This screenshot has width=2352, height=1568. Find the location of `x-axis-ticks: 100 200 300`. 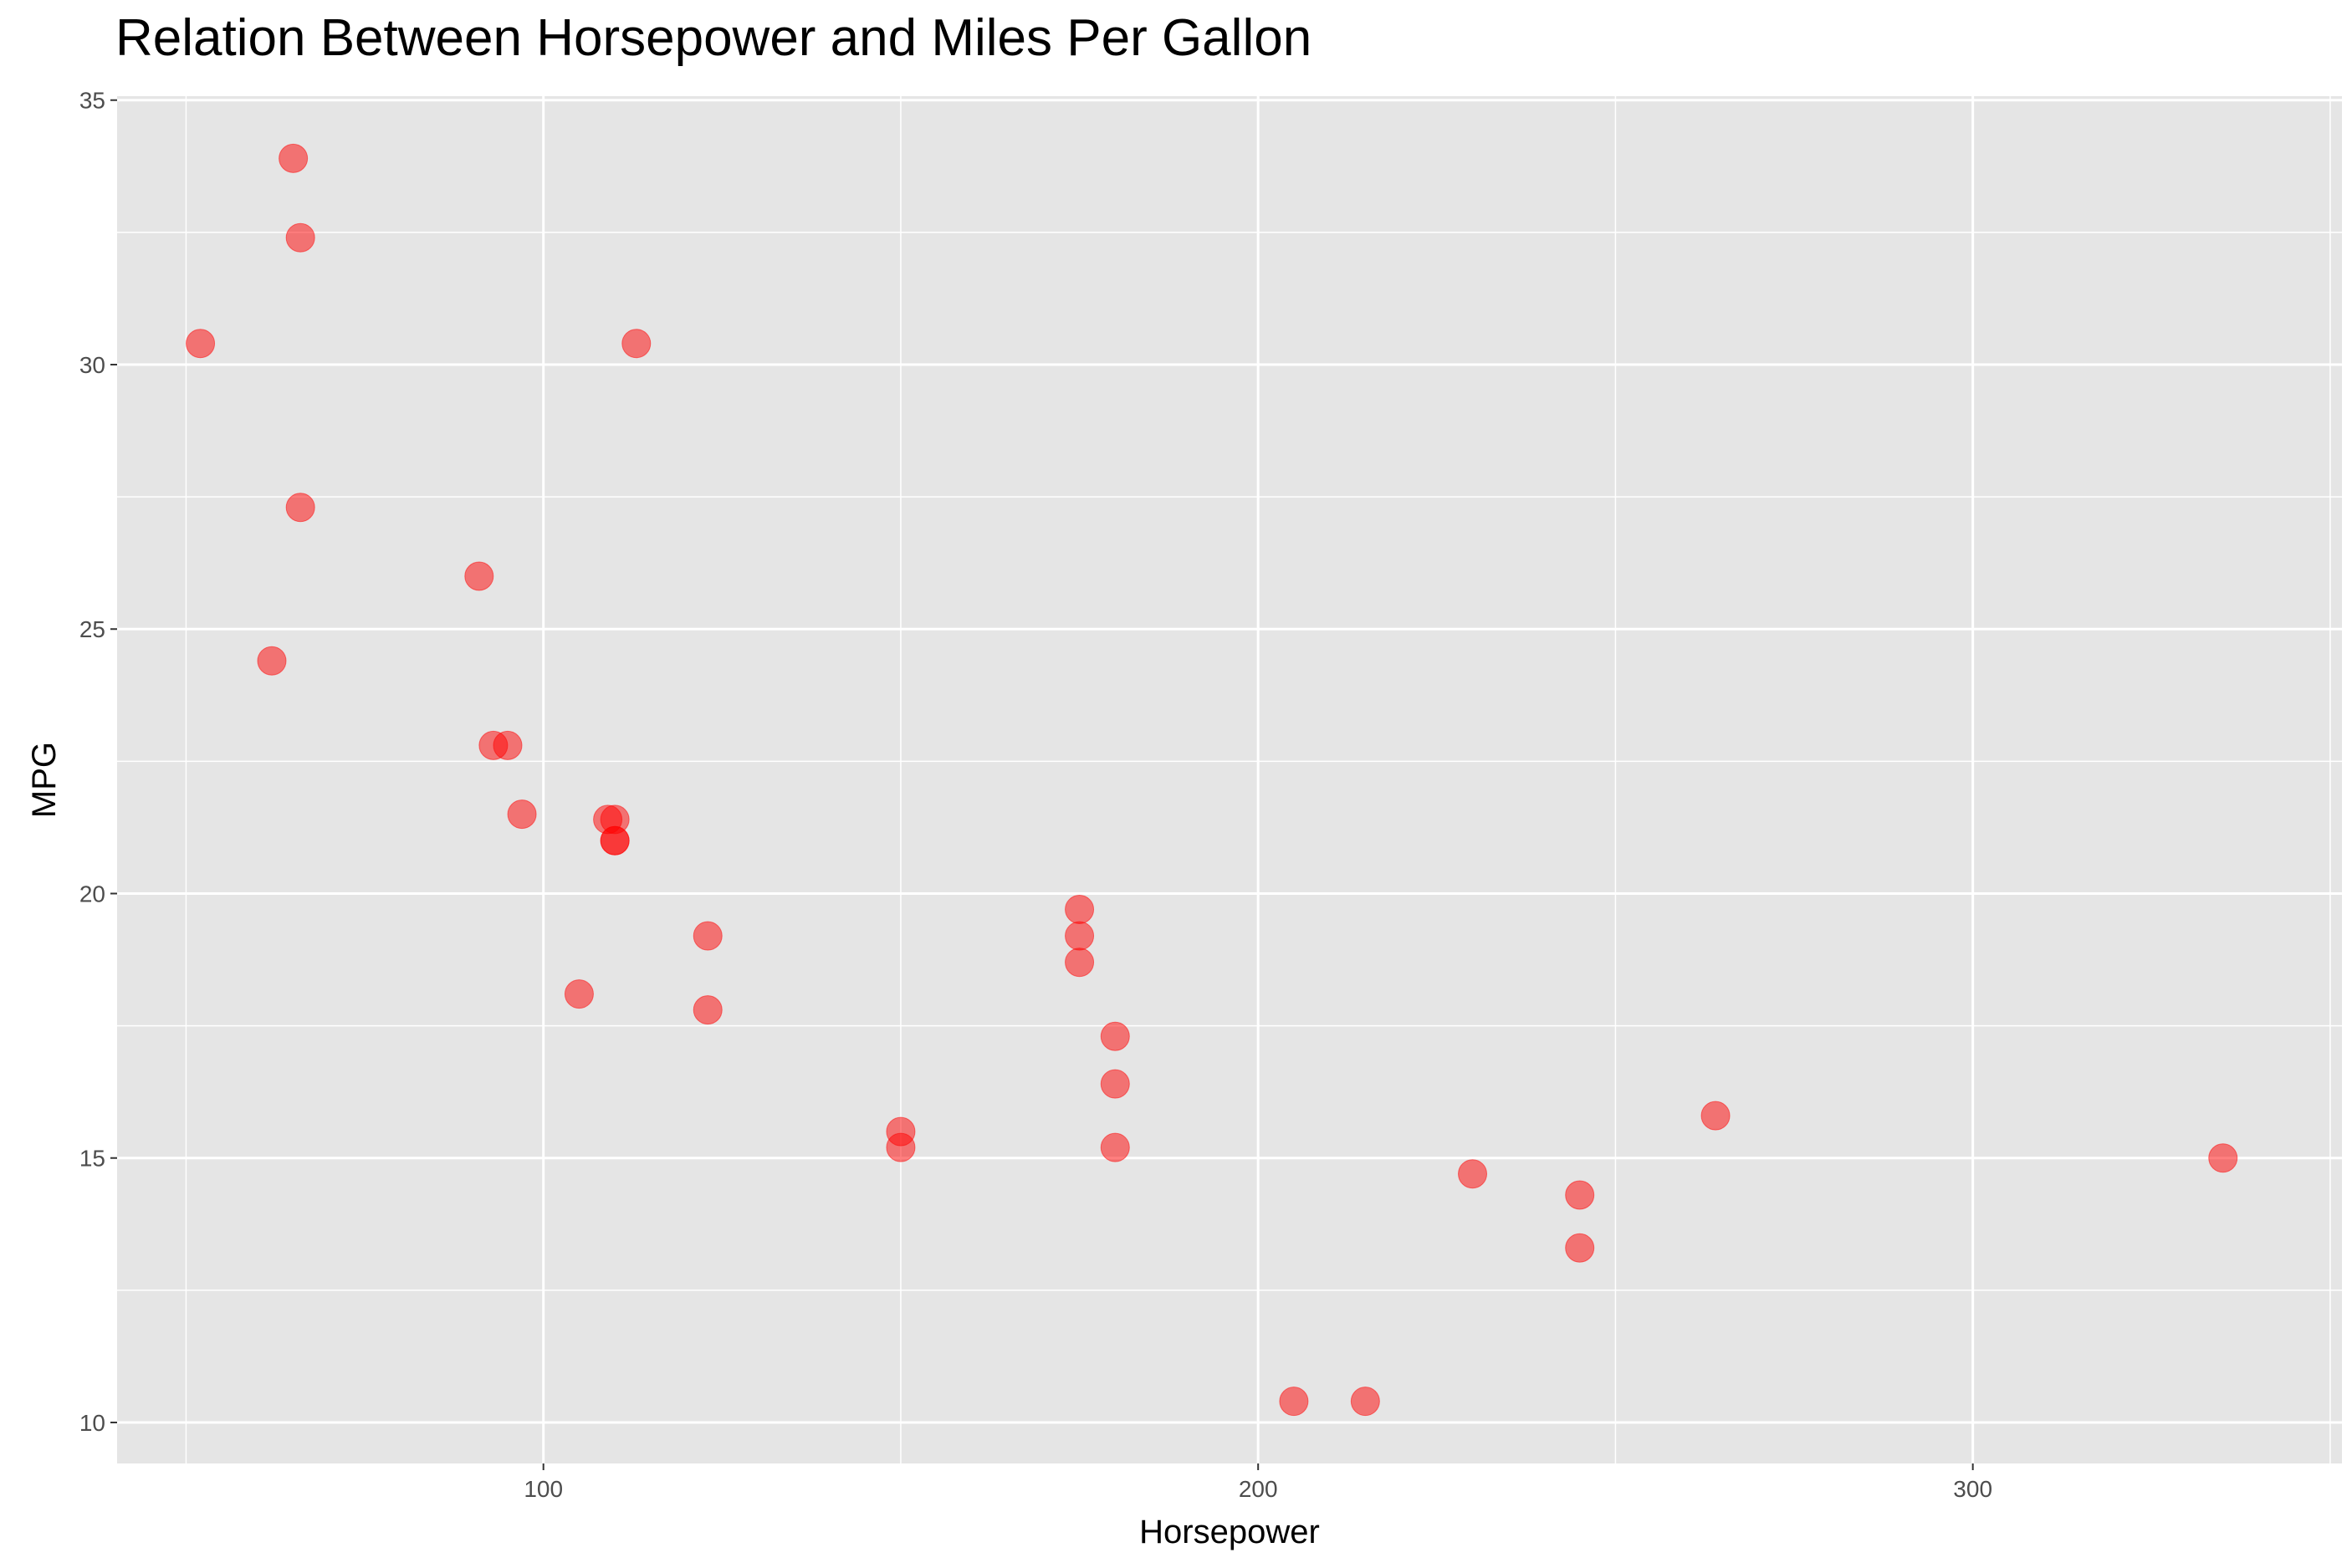

x-axis-ticks: 100 200 300 is located at coordinates (1258, 1482).